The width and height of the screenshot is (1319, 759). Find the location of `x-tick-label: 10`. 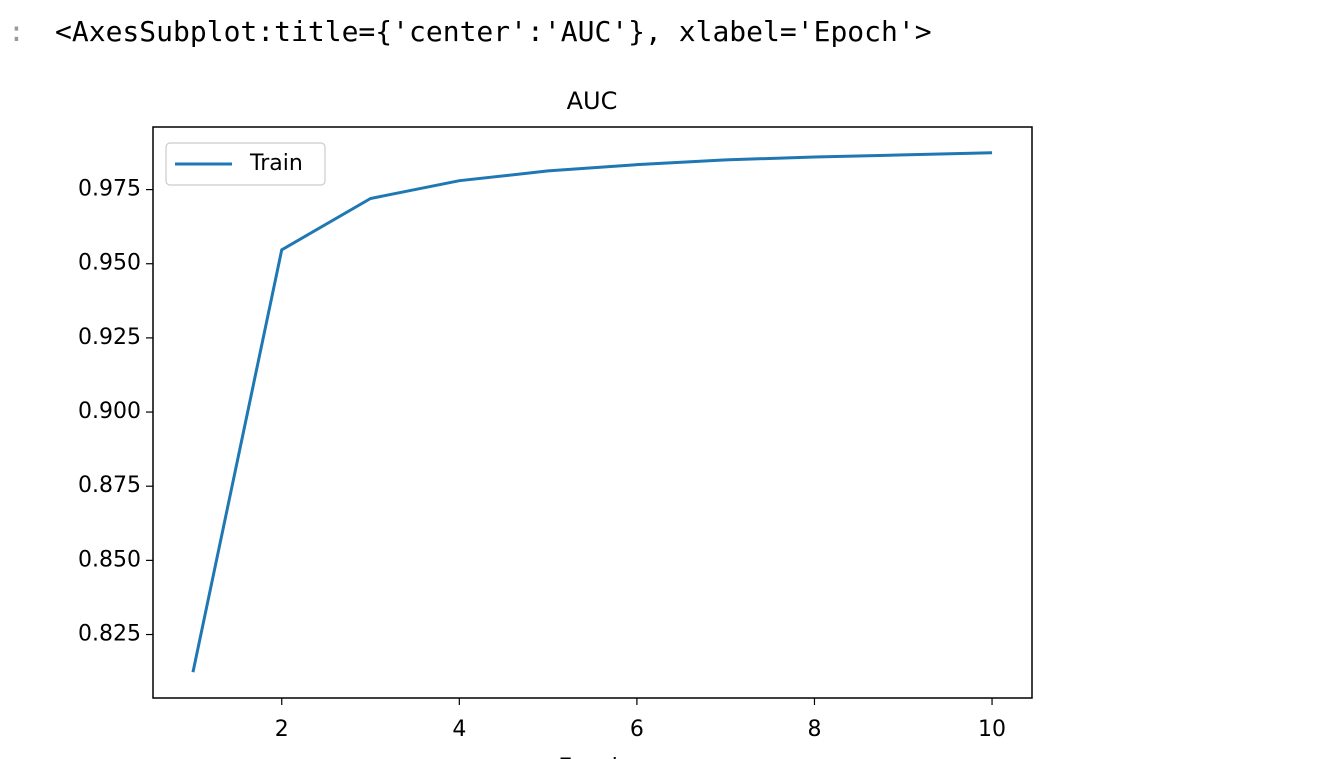

x-tick-label: 10 is located at coordinates (992, 729).